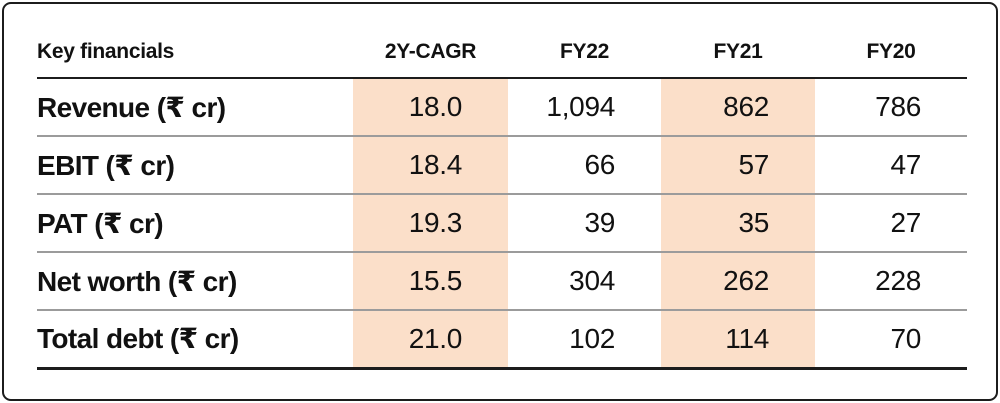  What do you see at coordinates (584, 281) in the screenshot?
I see `cell-net-worth-fy22: 304` at bounding box center [584, 281].